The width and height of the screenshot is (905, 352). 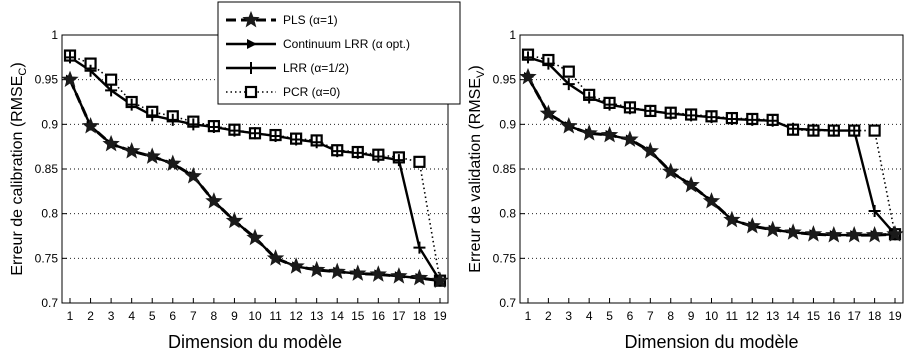 What do you see at coordinates (111, 316) in the screenshot?
I see `x-tick-label: 3` at bounding box center [111, 316].